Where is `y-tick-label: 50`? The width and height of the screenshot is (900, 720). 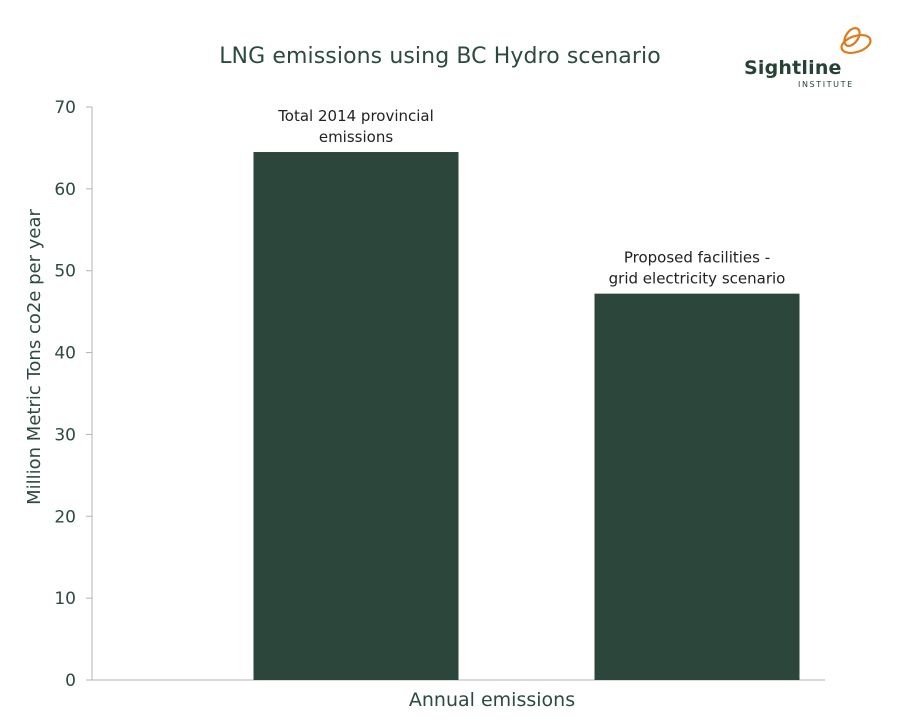
y-tick-label: 50 is located at coordinates (65, 272).